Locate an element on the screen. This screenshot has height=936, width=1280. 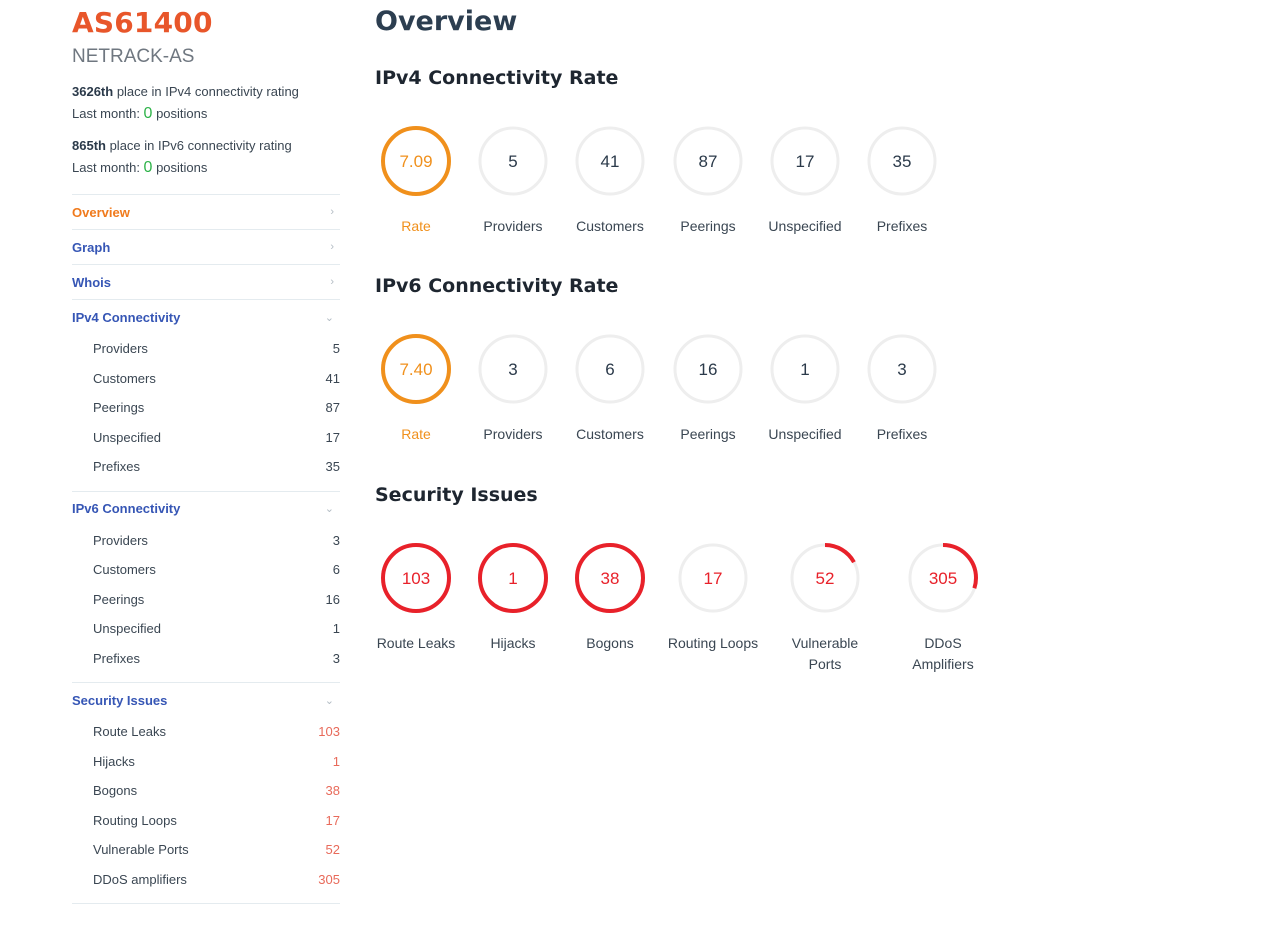
metric-value: 7.40 is located at coordinates (415, 369).